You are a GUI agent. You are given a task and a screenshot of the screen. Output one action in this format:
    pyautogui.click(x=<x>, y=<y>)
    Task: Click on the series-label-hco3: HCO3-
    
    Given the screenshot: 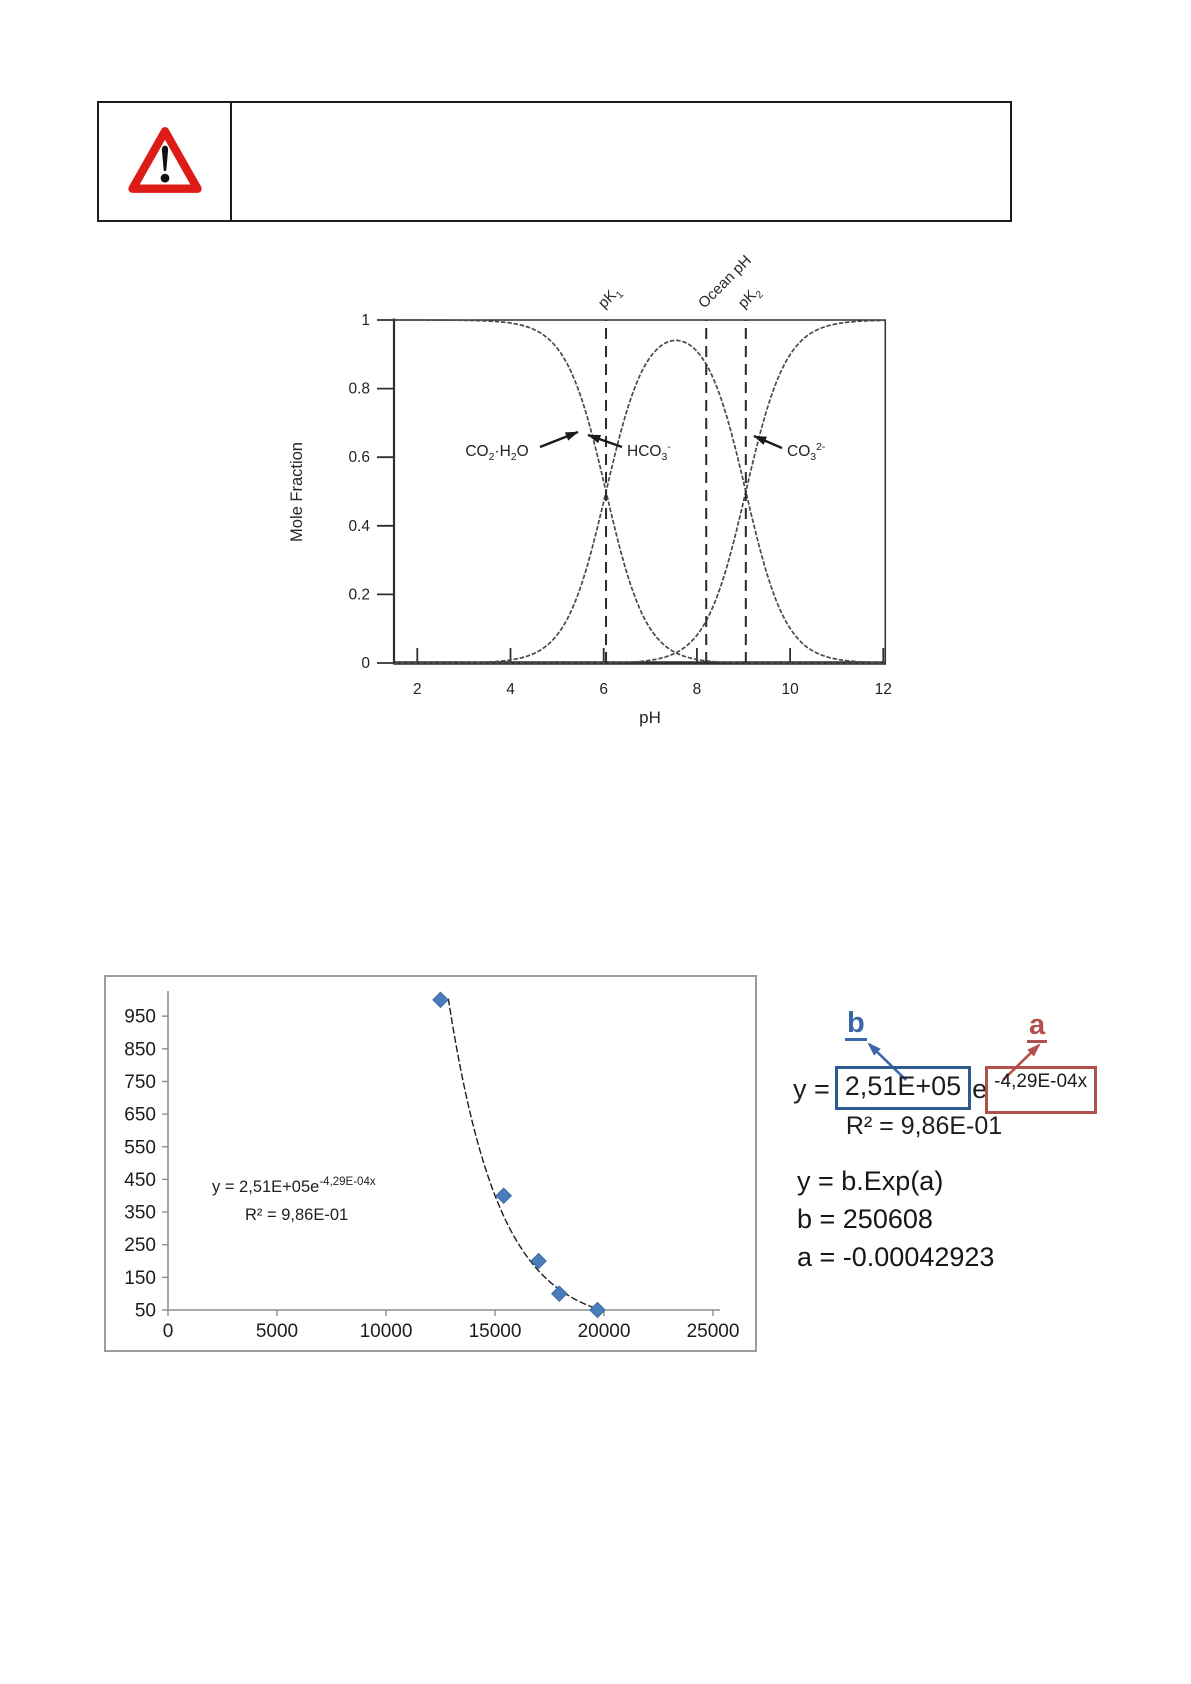 What is the action you would take?
    pyautogui.click(x=649, y=452)
    